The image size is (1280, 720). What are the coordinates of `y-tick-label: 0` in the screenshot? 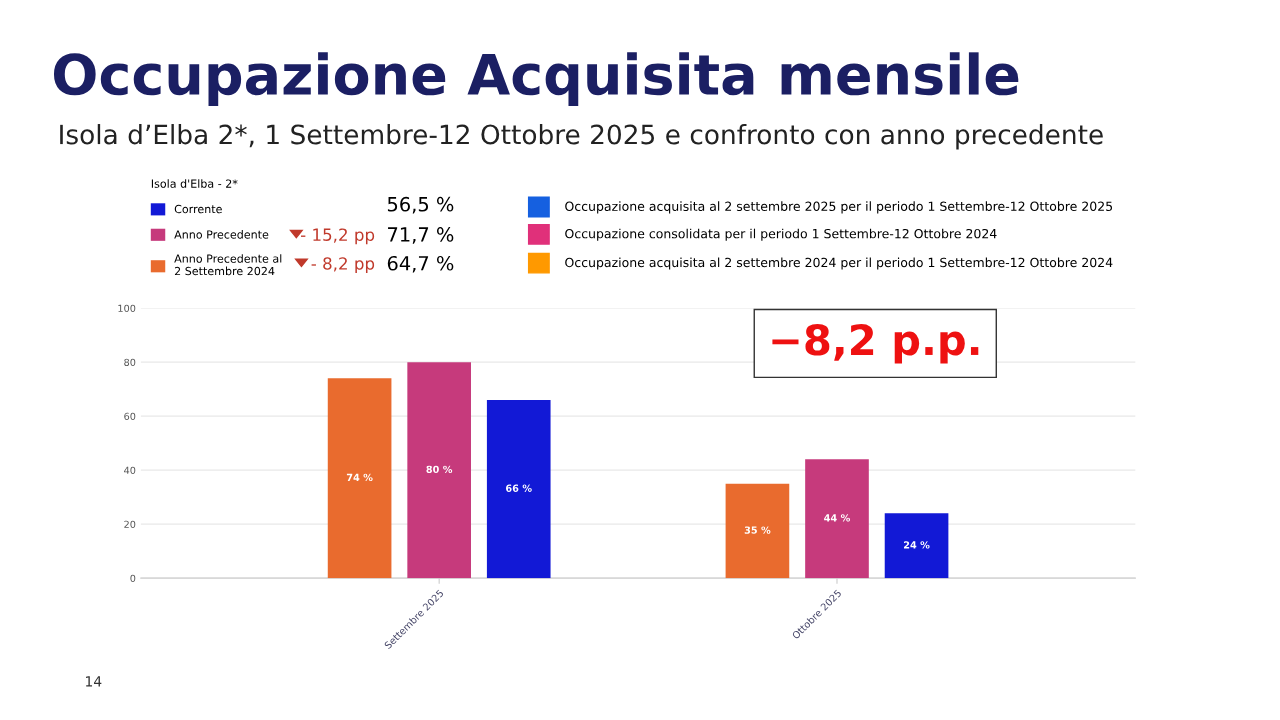 It's located at (133, 578).